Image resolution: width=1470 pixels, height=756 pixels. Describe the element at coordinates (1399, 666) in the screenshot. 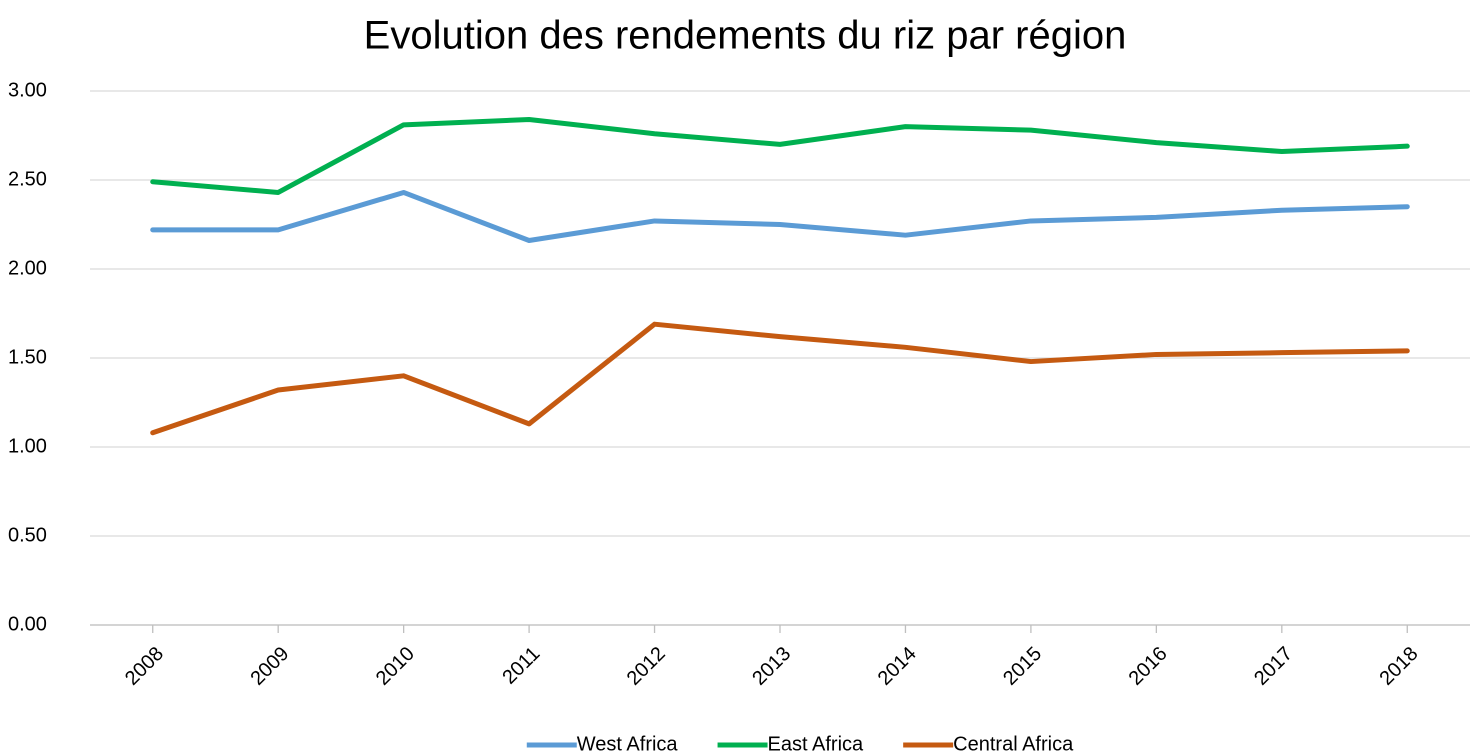

I see `x-tick-label: 2018` at that location.